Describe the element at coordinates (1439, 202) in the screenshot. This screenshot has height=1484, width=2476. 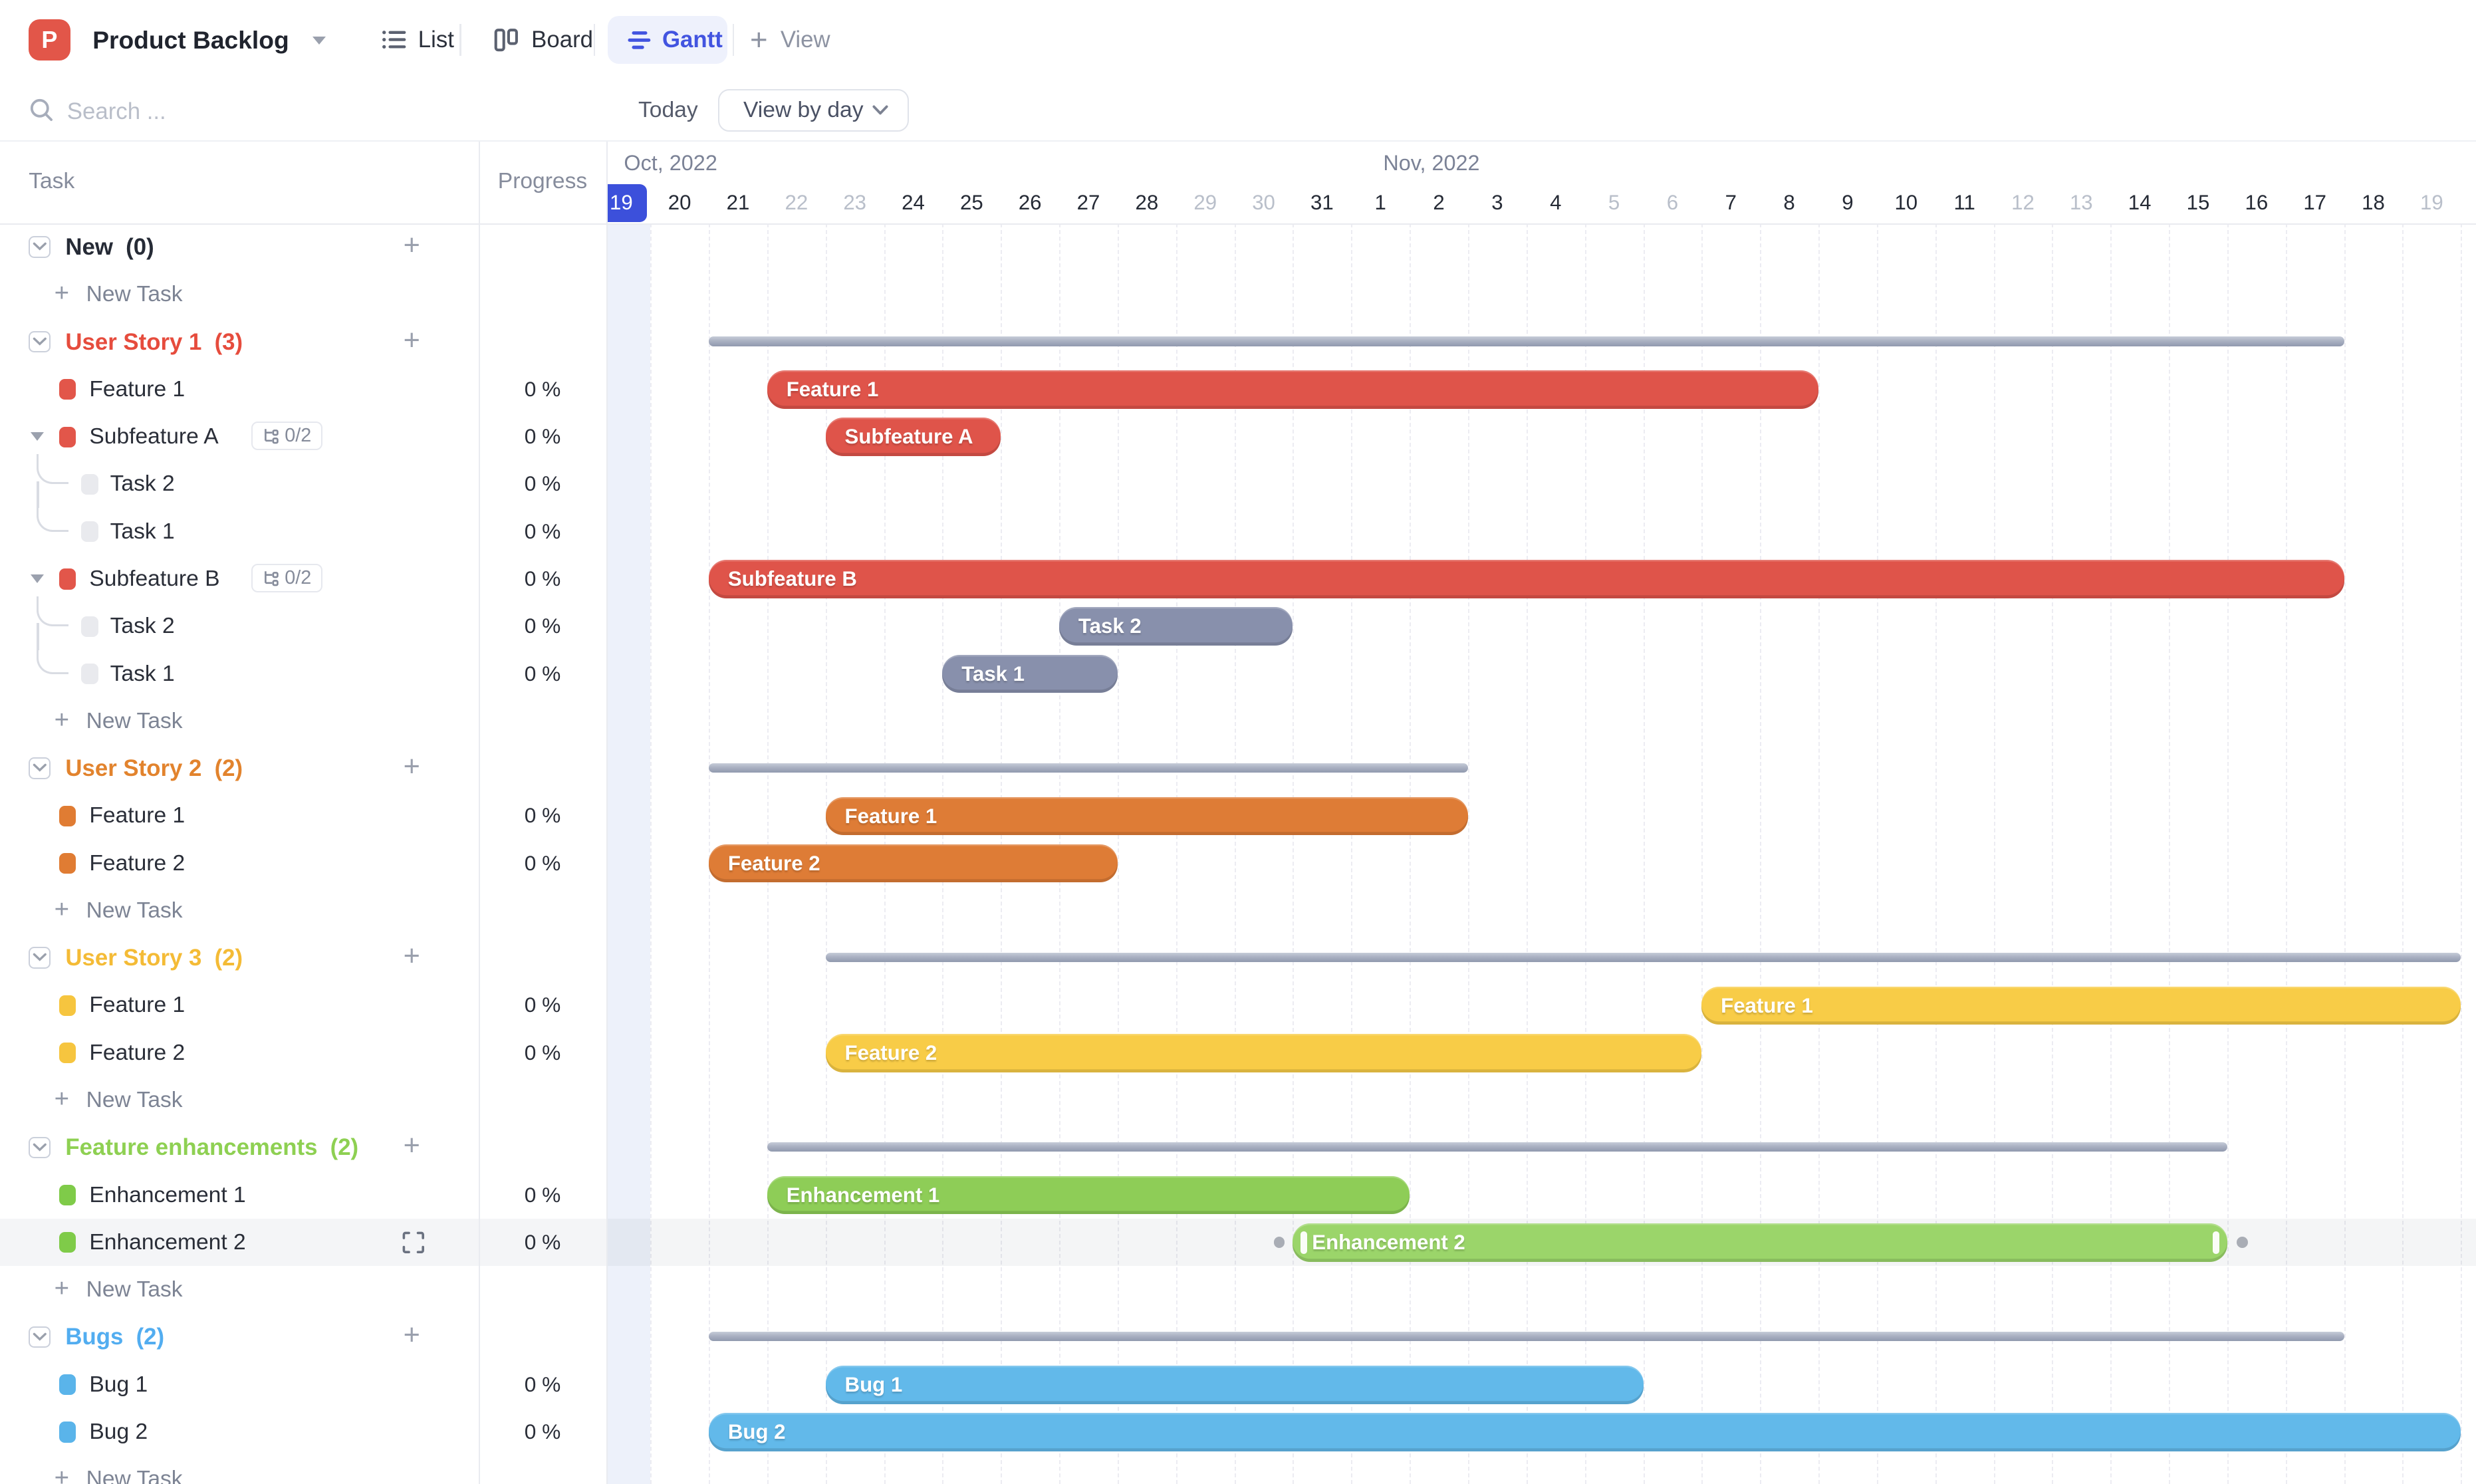
I see `day-label: 2` at that location.